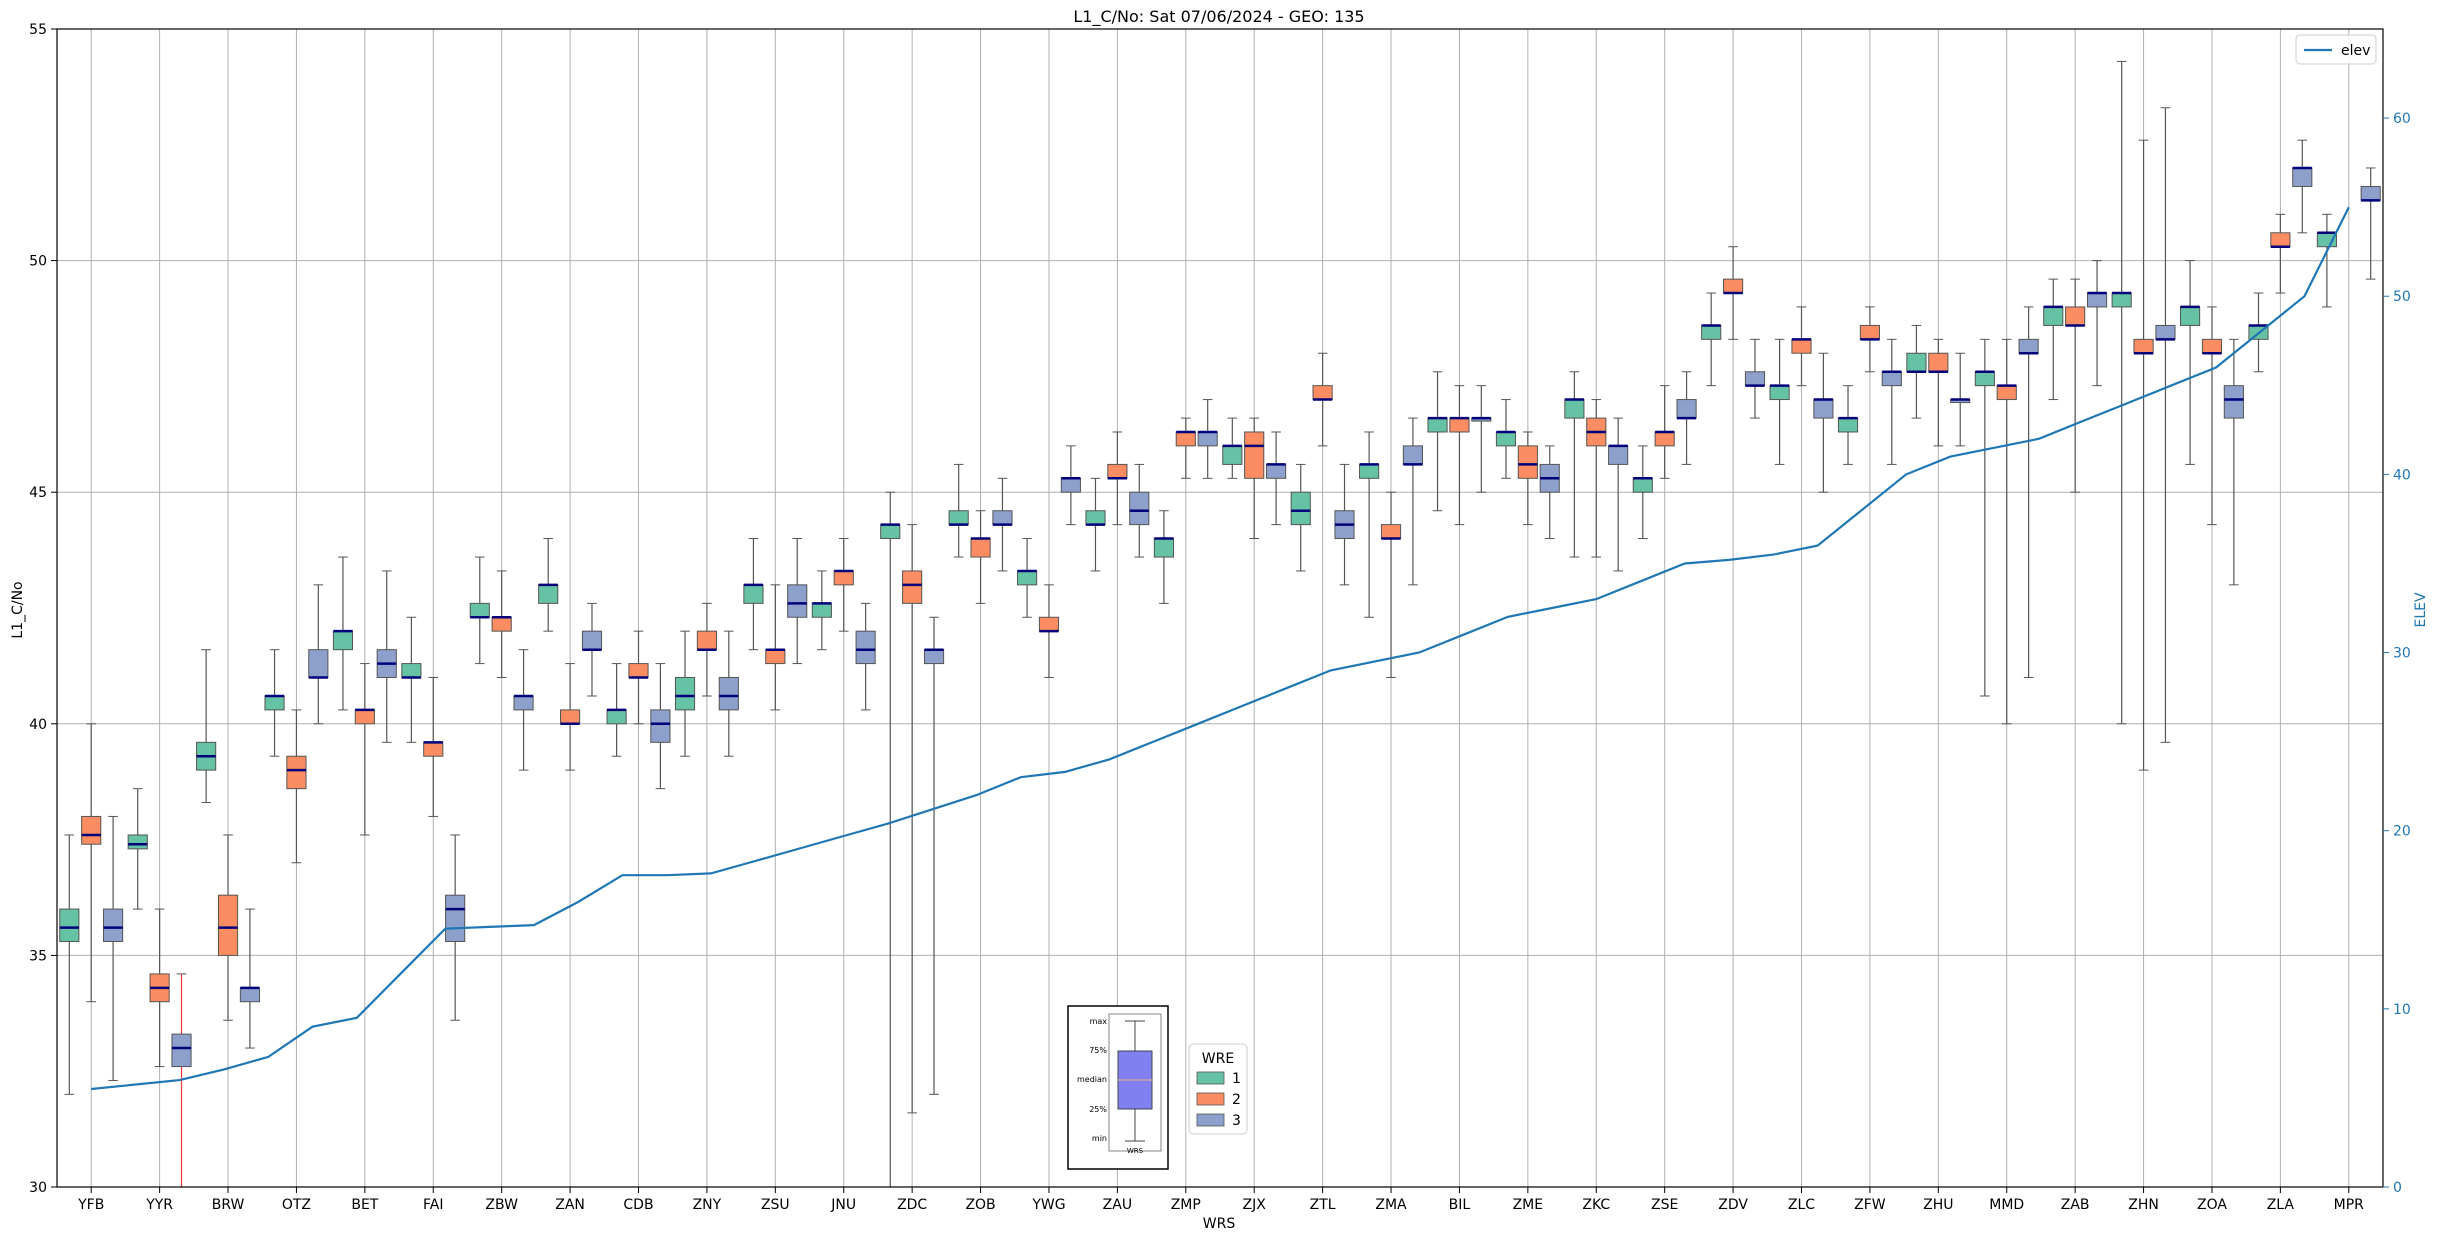  I want to click on box-BIL-wre1, so click(1437, 441).